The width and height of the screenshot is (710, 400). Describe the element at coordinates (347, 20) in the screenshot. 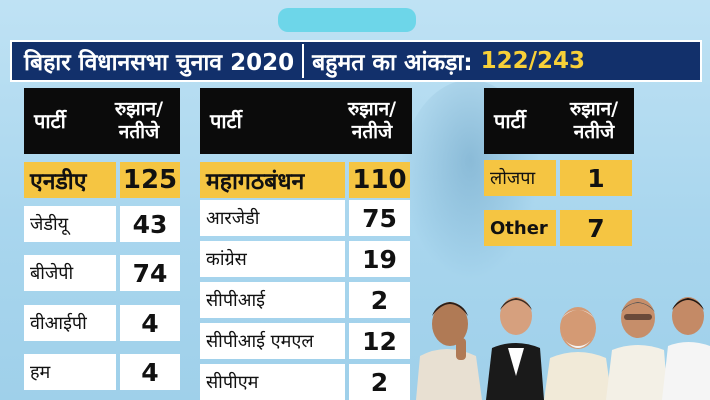

I see `channel-logo` at that location.